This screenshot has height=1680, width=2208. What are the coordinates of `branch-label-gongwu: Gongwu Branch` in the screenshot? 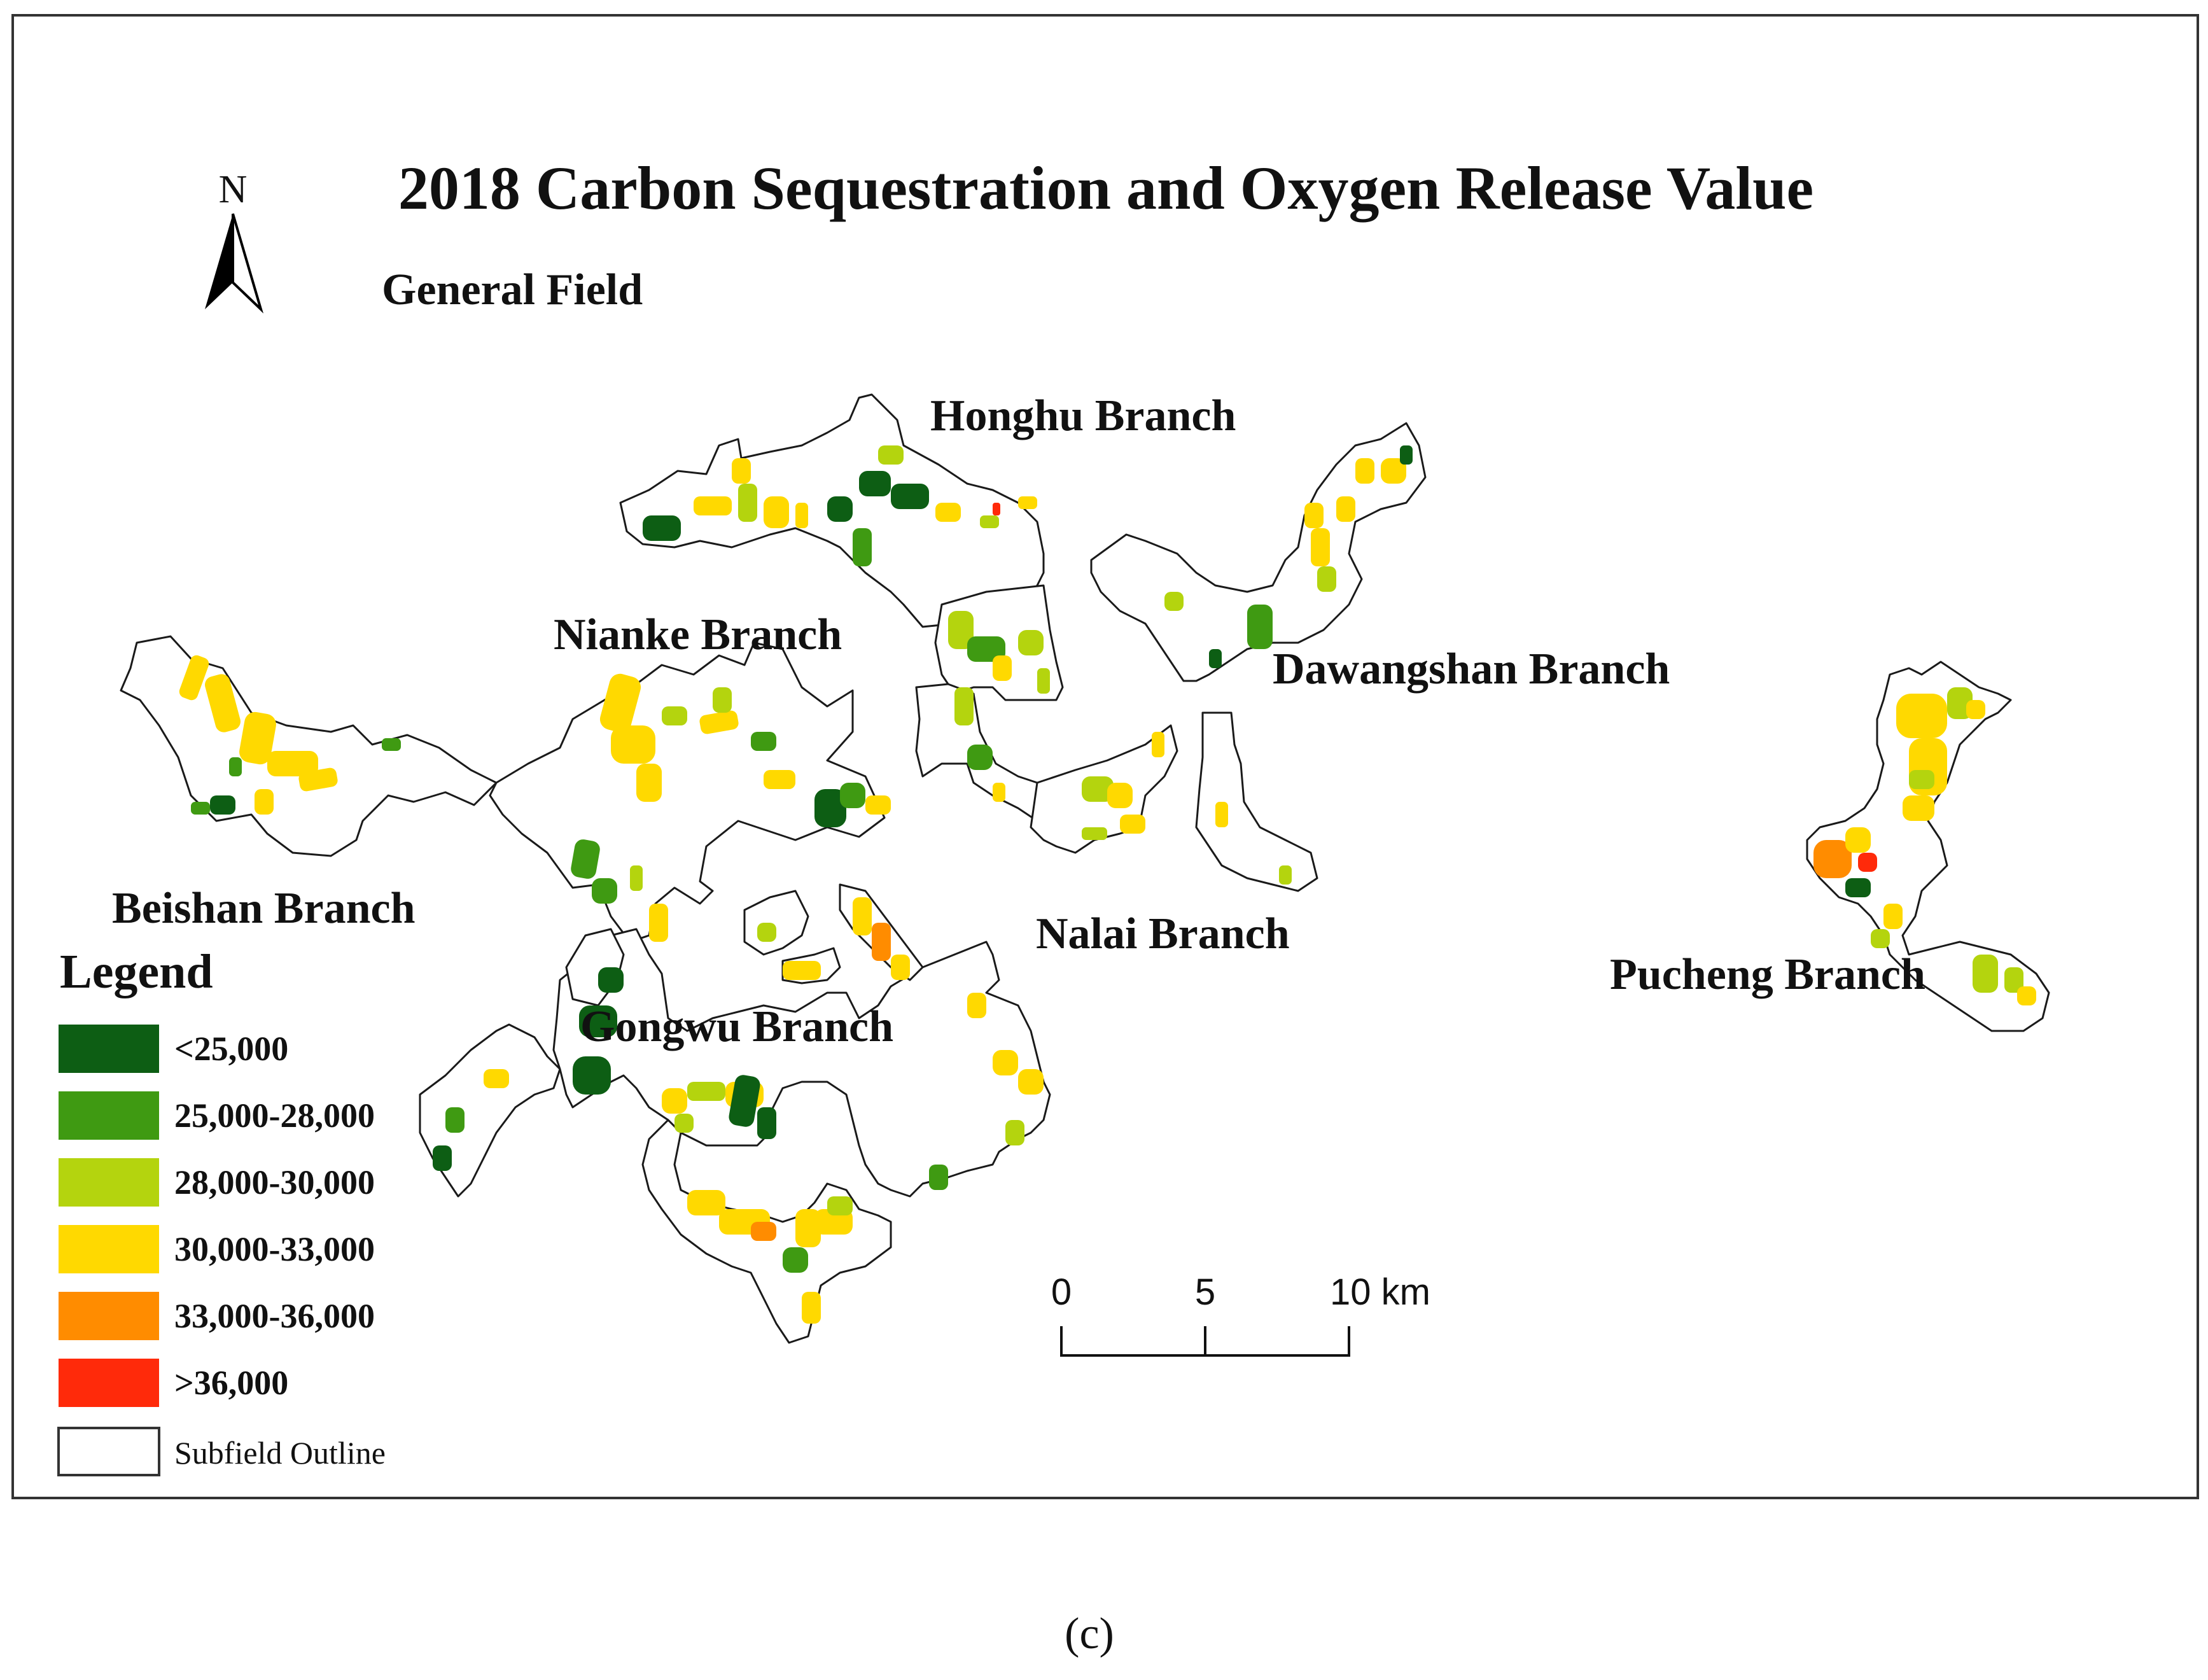 It's located at (736, 1026).